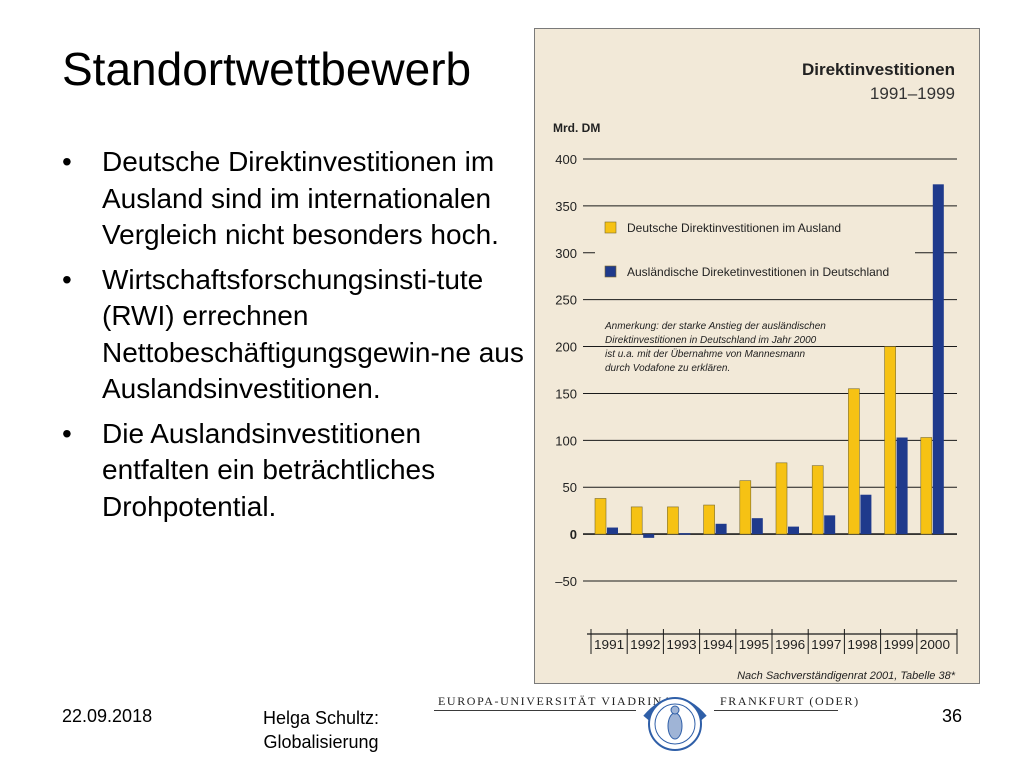 This screenshot has width=1024, height=768. What do you see at coordinates (935, 644) in the screenshot?
I see `x-tick-label: 2000` at bounding box center [935, 644].